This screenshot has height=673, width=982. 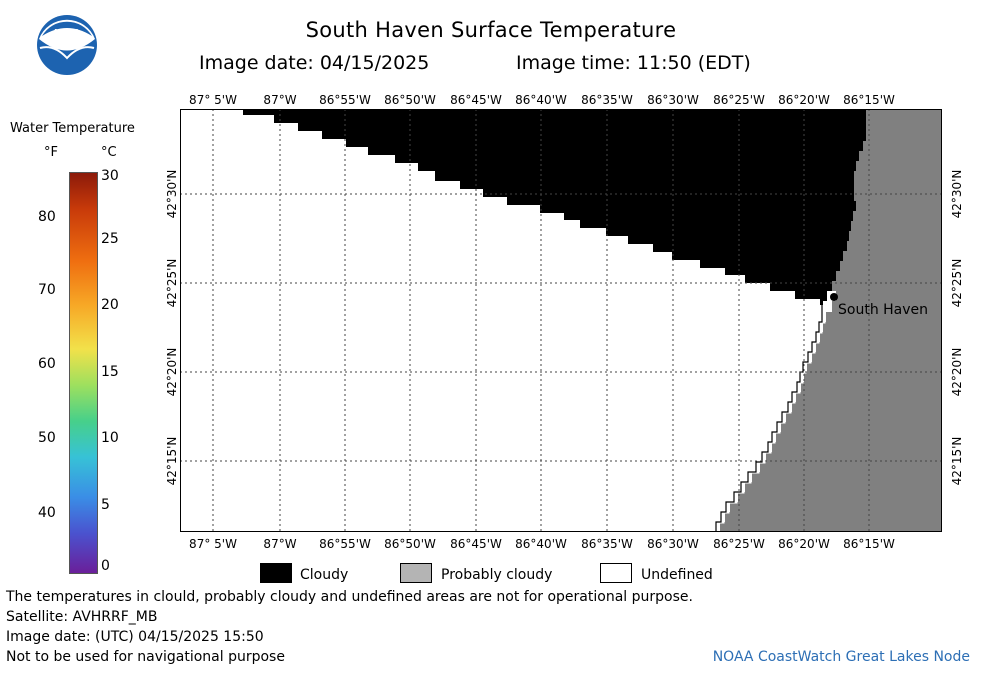 I want to click on lon-label-bottom: 86°30'W, so click(x=673, y=544).